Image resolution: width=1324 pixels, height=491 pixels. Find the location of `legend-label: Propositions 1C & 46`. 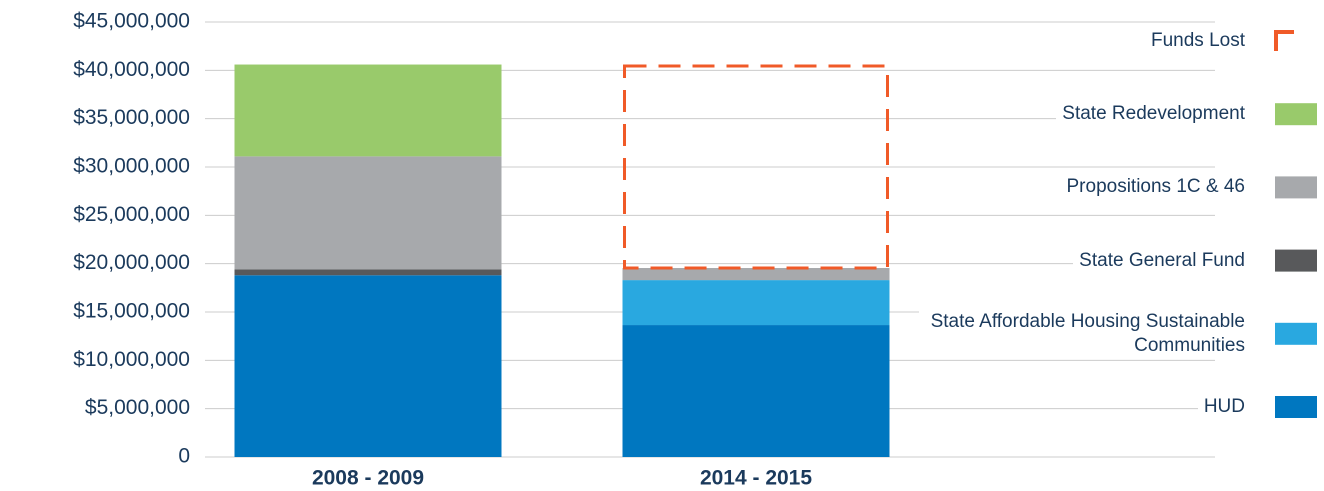

legend-label: Propositions 1C & 46 is located at coordinates (1152, 187).